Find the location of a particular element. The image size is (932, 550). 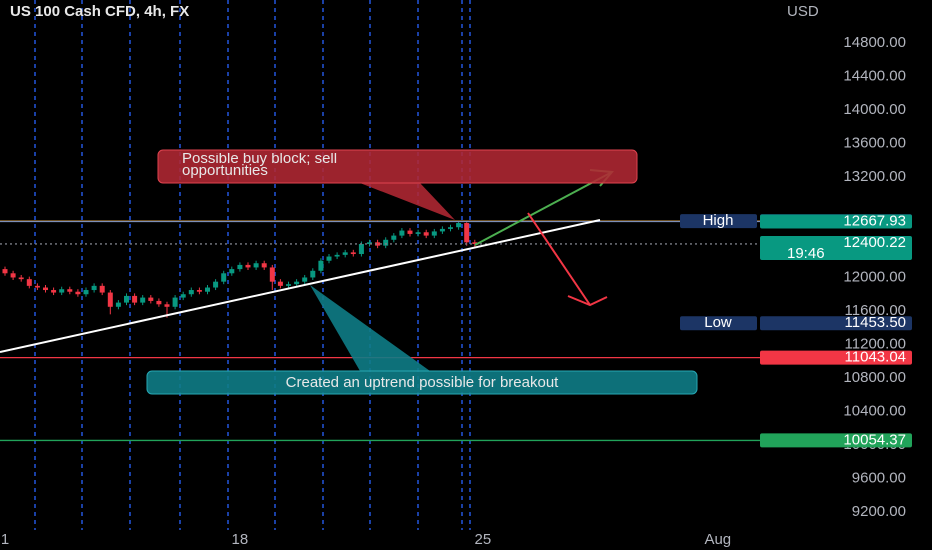

currency-label: USD is located at coordinates (803, 11).